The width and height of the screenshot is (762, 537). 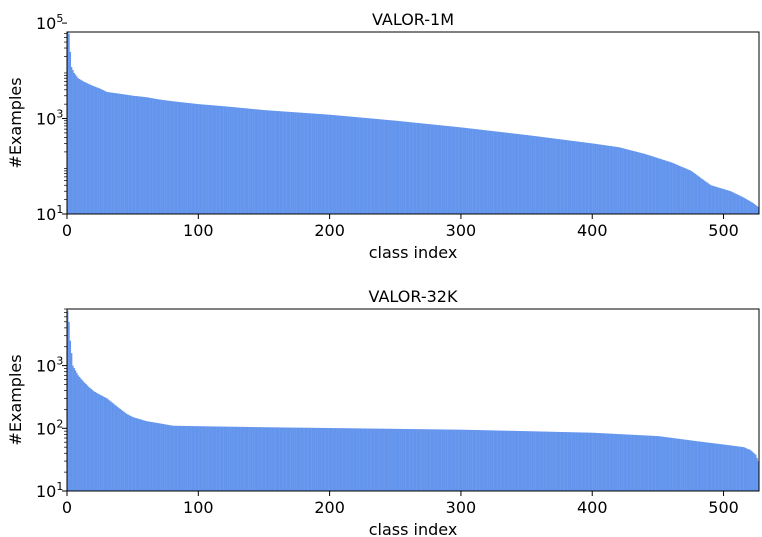 I want to click on x-axis-label: class index, so click(x=413, y=252).